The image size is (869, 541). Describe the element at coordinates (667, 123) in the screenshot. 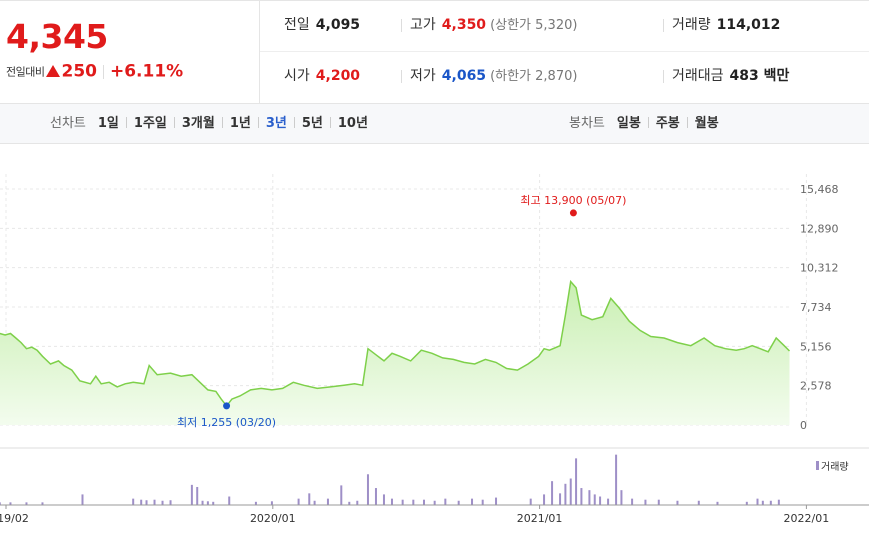

I see `tab-weekly: 주봉` at that location.